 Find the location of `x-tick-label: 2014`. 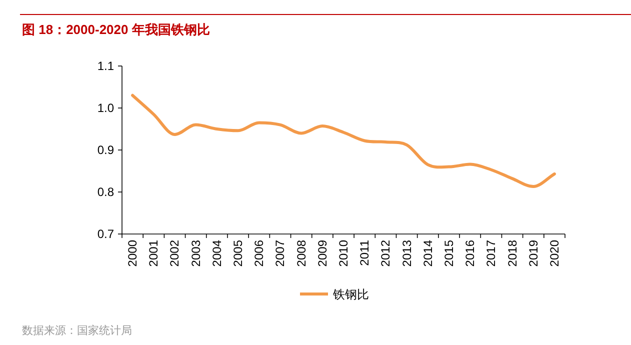

x-tick-label: 2014 is located at coordinates (427, 253).